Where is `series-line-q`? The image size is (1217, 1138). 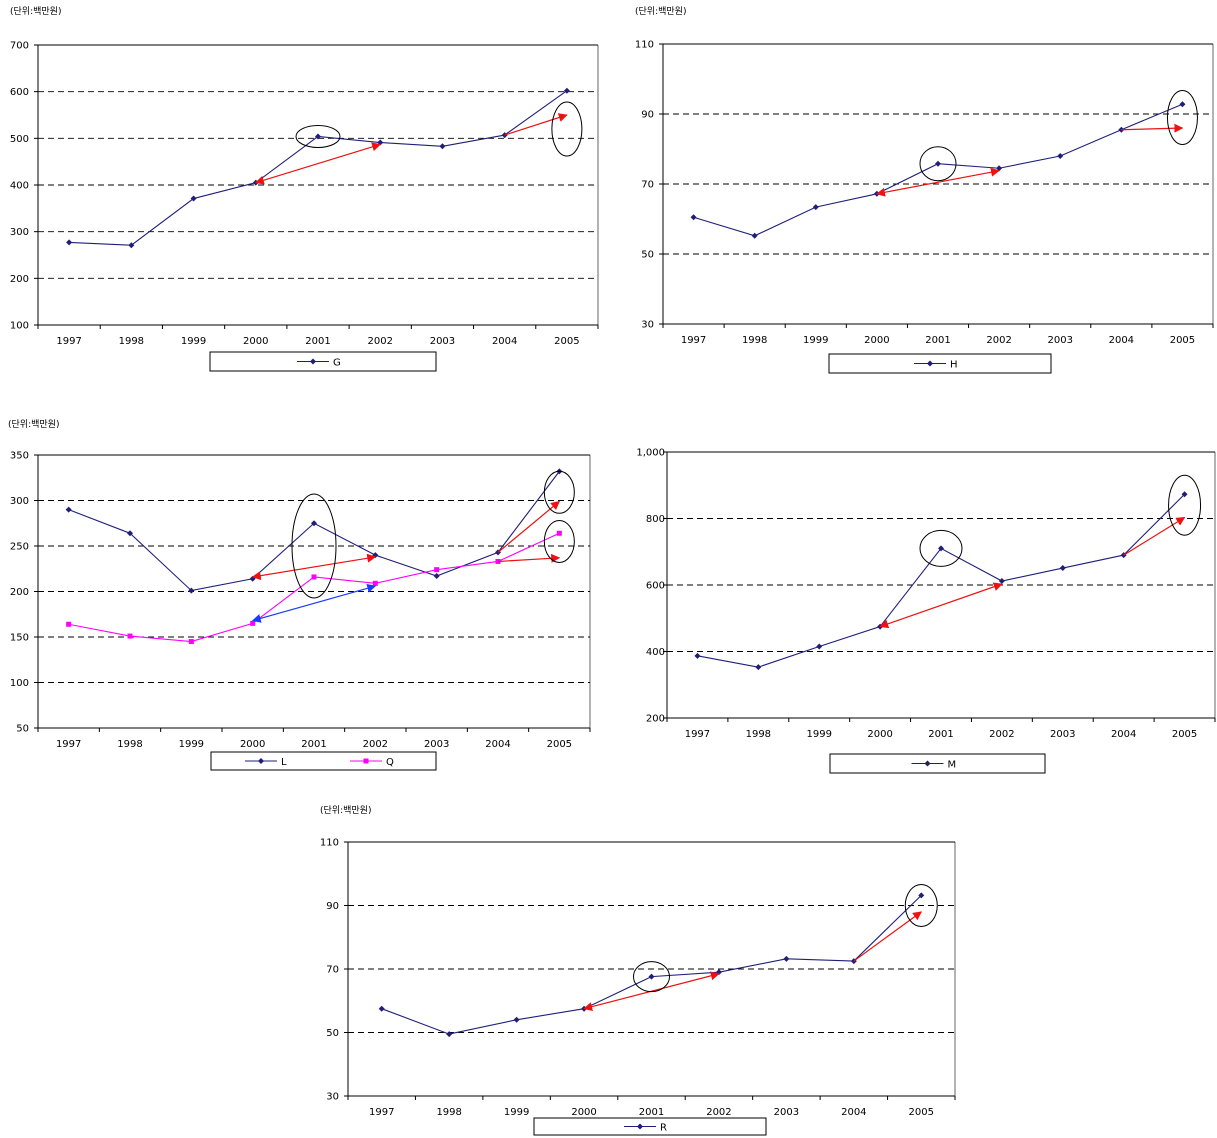 series-line-q is located at coordinates (314, 587).